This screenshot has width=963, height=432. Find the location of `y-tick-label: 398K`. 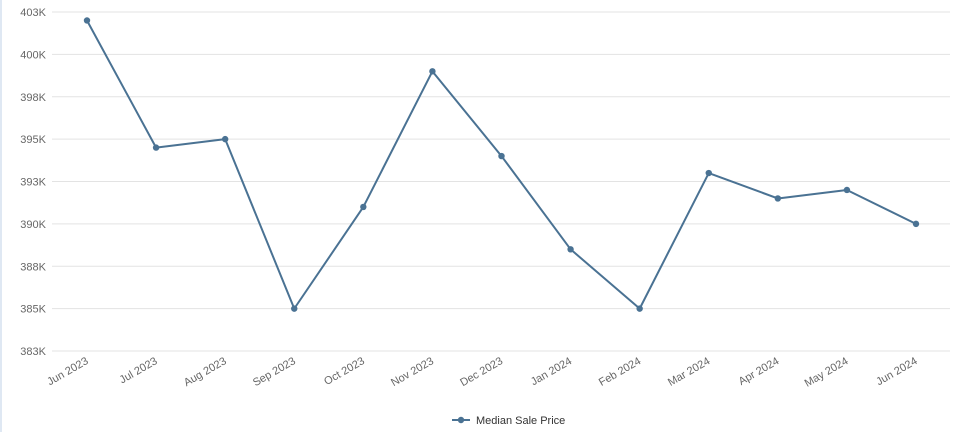

y-tick-label: 398K is located at coordinates (33, 98).